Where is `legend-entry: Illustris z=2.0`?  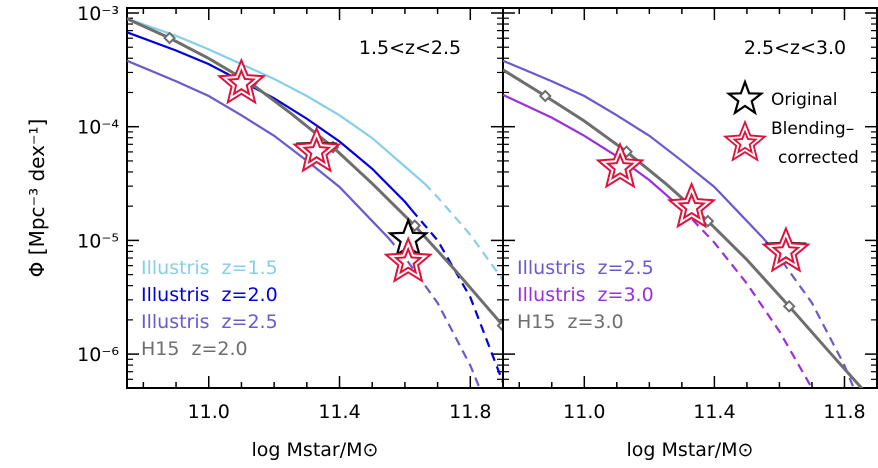 legend-entry: Illustris z=2.0 is located at coordinates (209, 295).